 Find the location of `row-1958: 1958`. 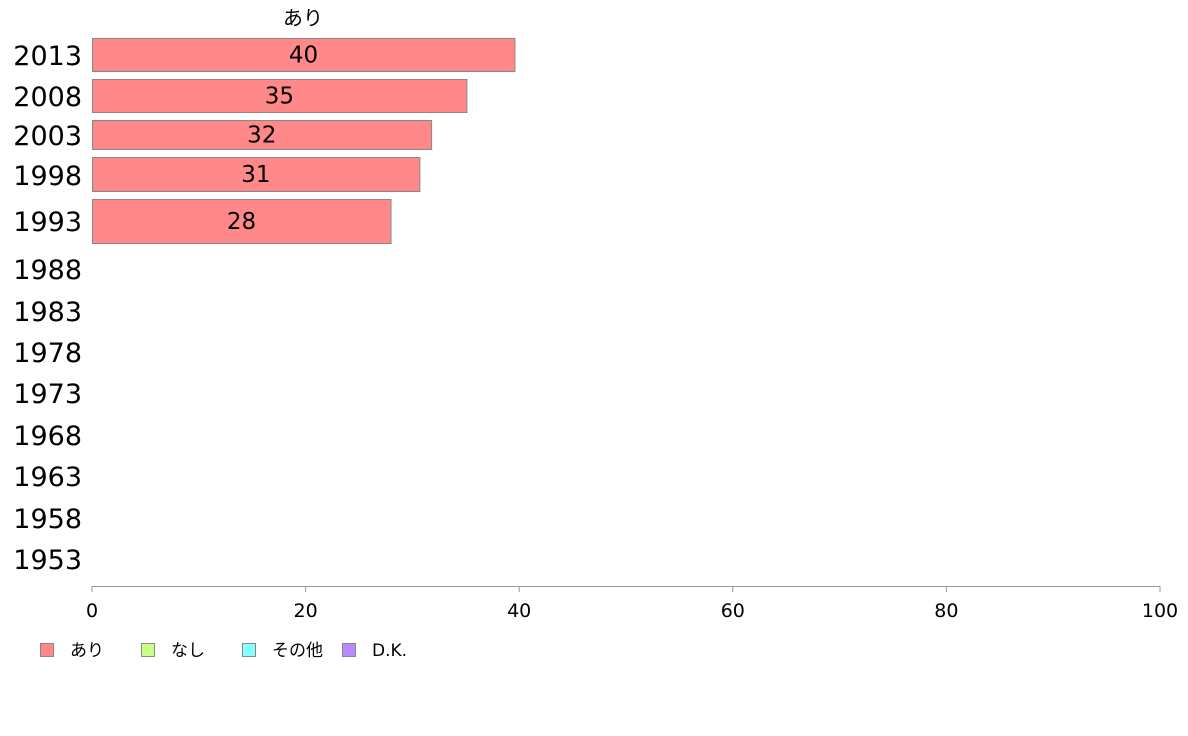

row-1958: 1958 is located at coordinates (47, 519).